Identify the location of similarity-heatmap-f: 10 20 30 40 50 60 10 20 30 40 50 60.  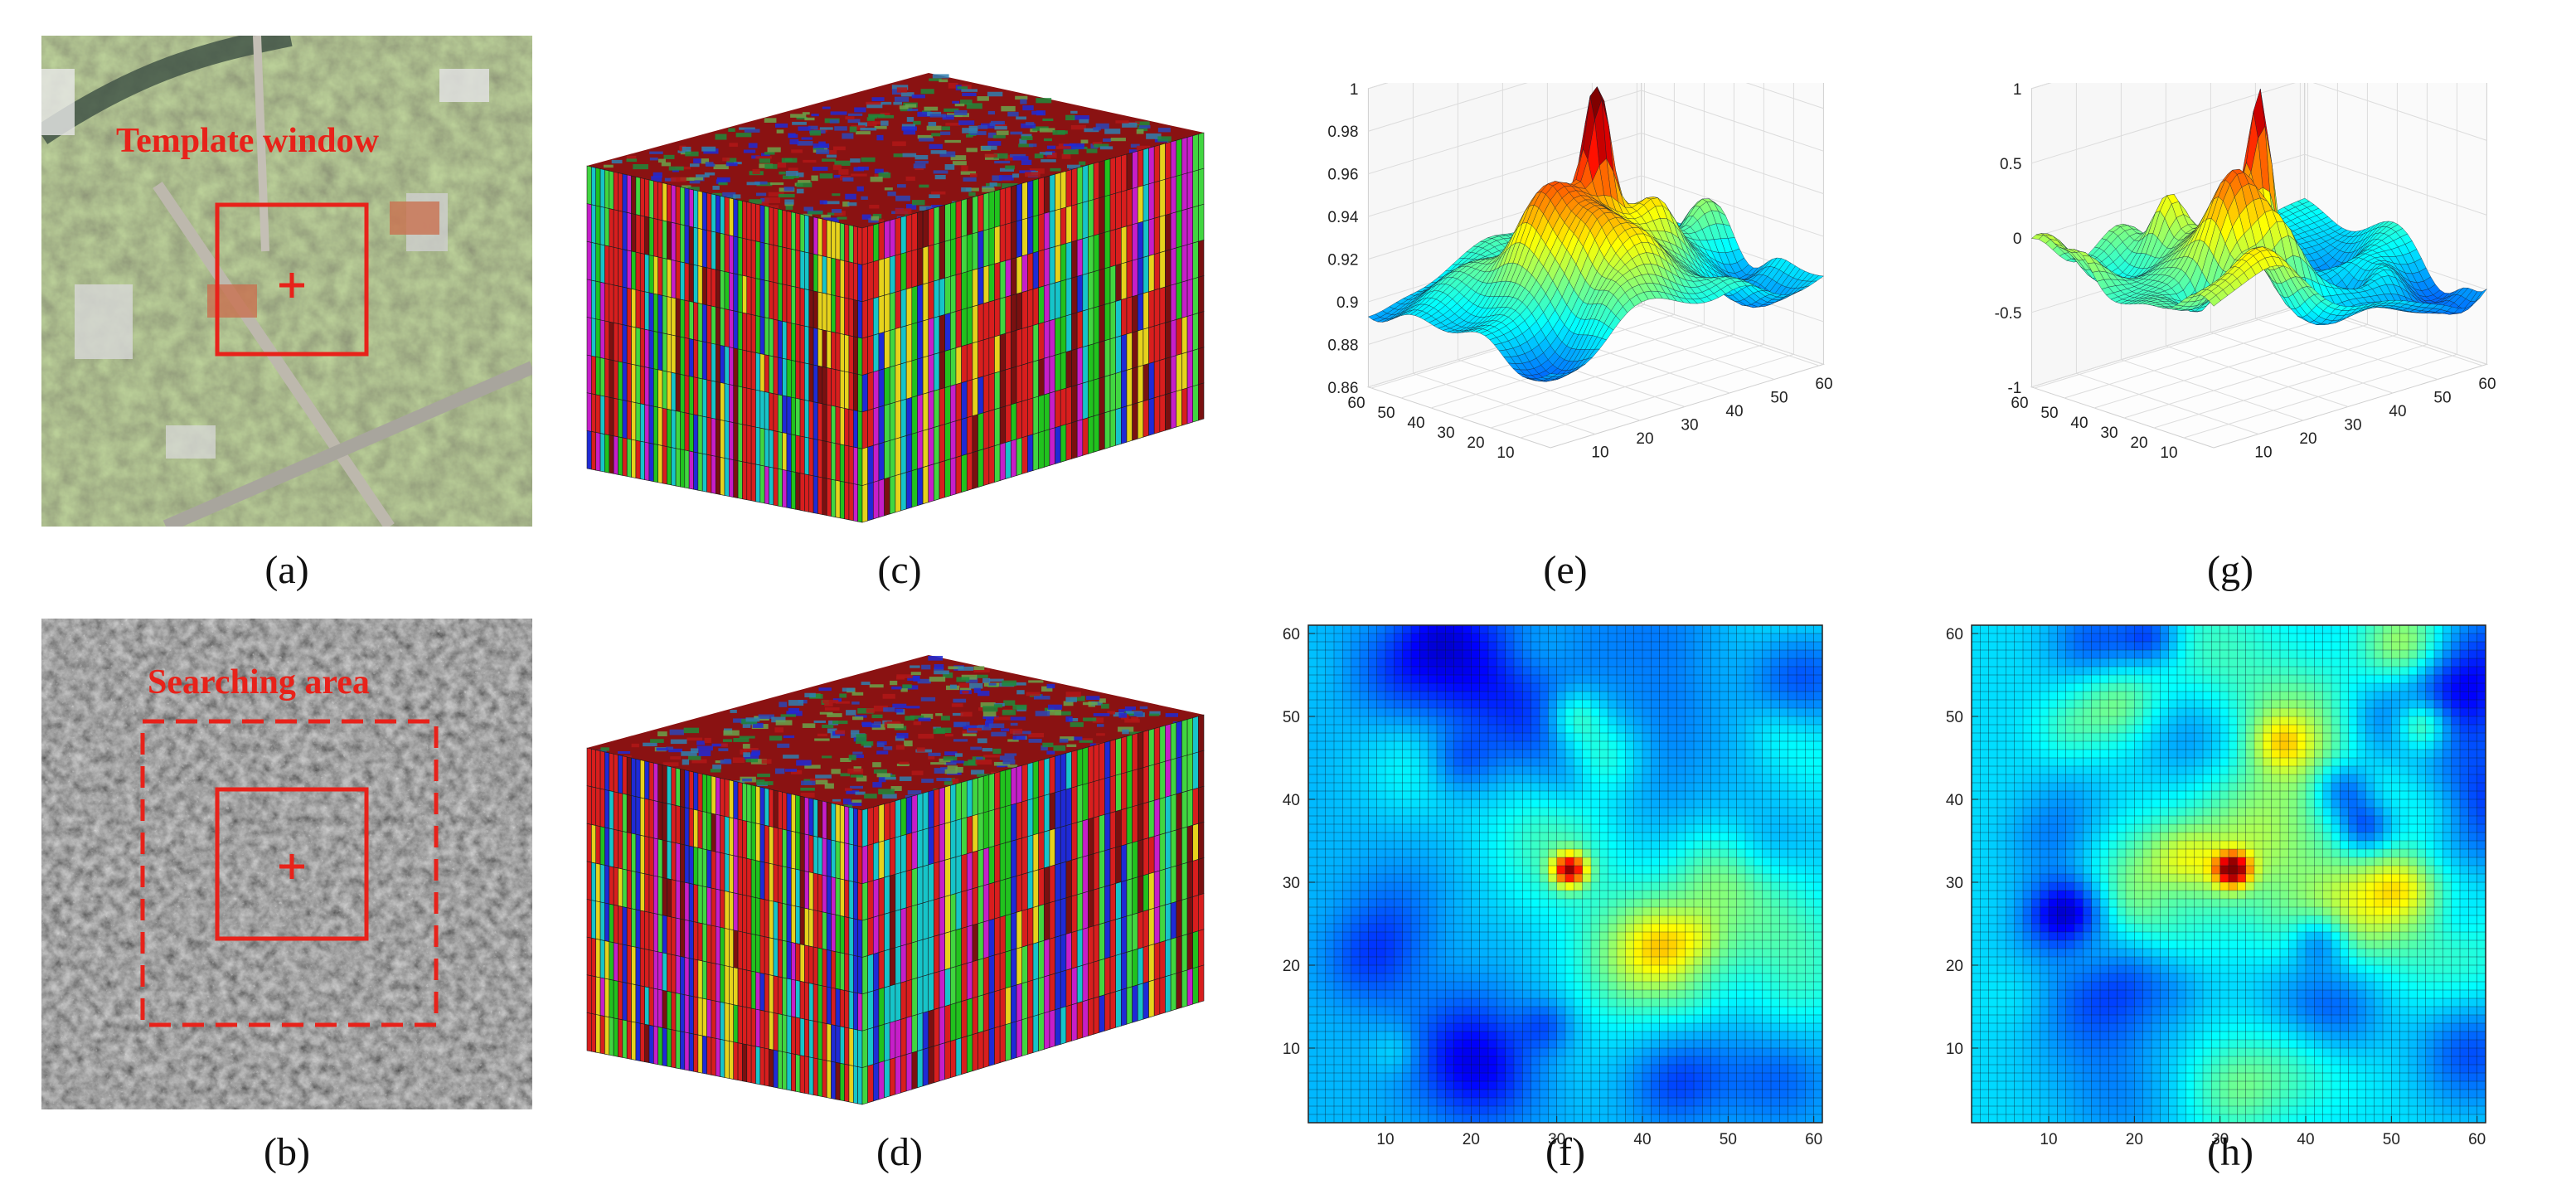
(1553, 884).